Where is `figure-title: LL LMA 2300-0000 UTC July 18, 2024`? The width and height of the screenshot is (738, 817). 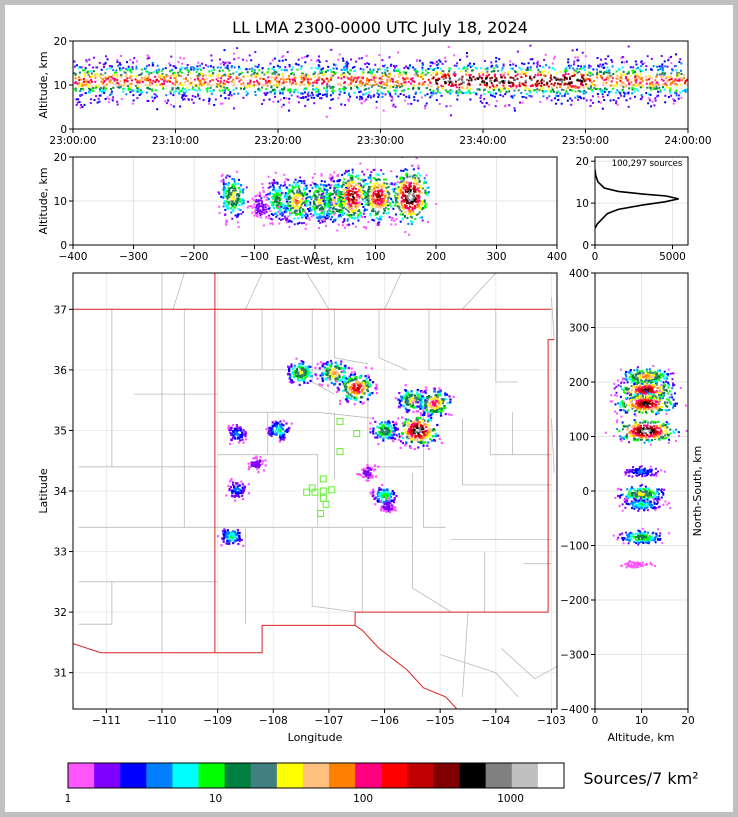 figure-title: LL LMA 2300-0000 UTC July 18, 2024 is located at coordinates (380, 27).